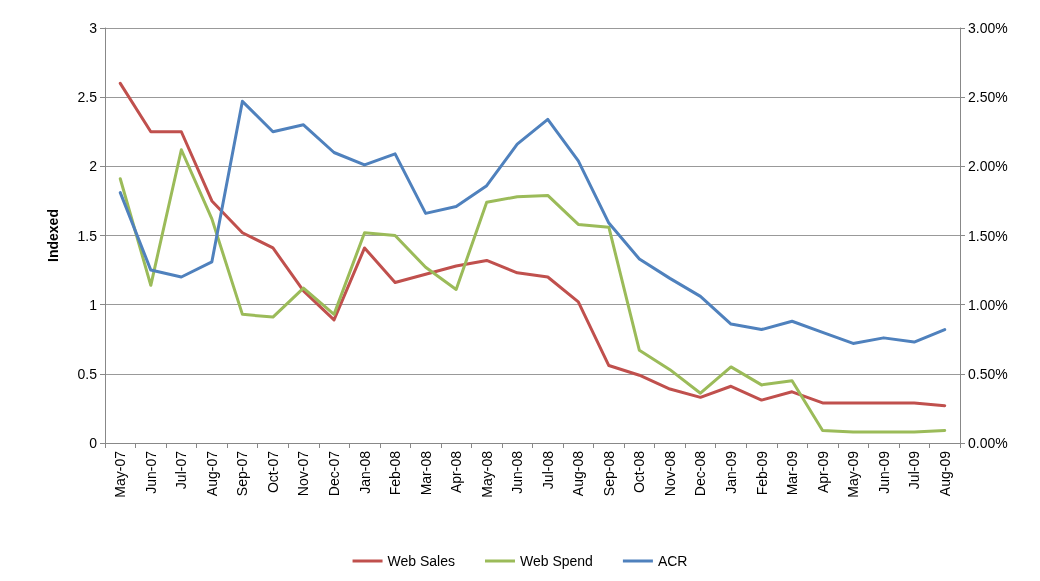 This screenshot has width=1040, height=581. Describe the element at coordinates (272, 472) in the screenshot. I see `x-tick-label: Oct-07` at that location.